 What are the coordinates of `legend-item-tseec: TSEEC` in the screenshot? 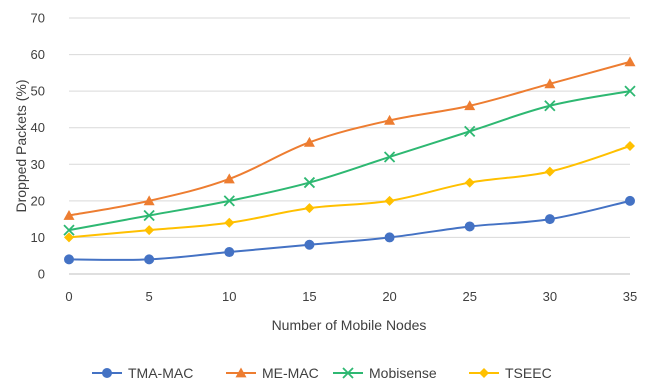 It's located at (510, 372).